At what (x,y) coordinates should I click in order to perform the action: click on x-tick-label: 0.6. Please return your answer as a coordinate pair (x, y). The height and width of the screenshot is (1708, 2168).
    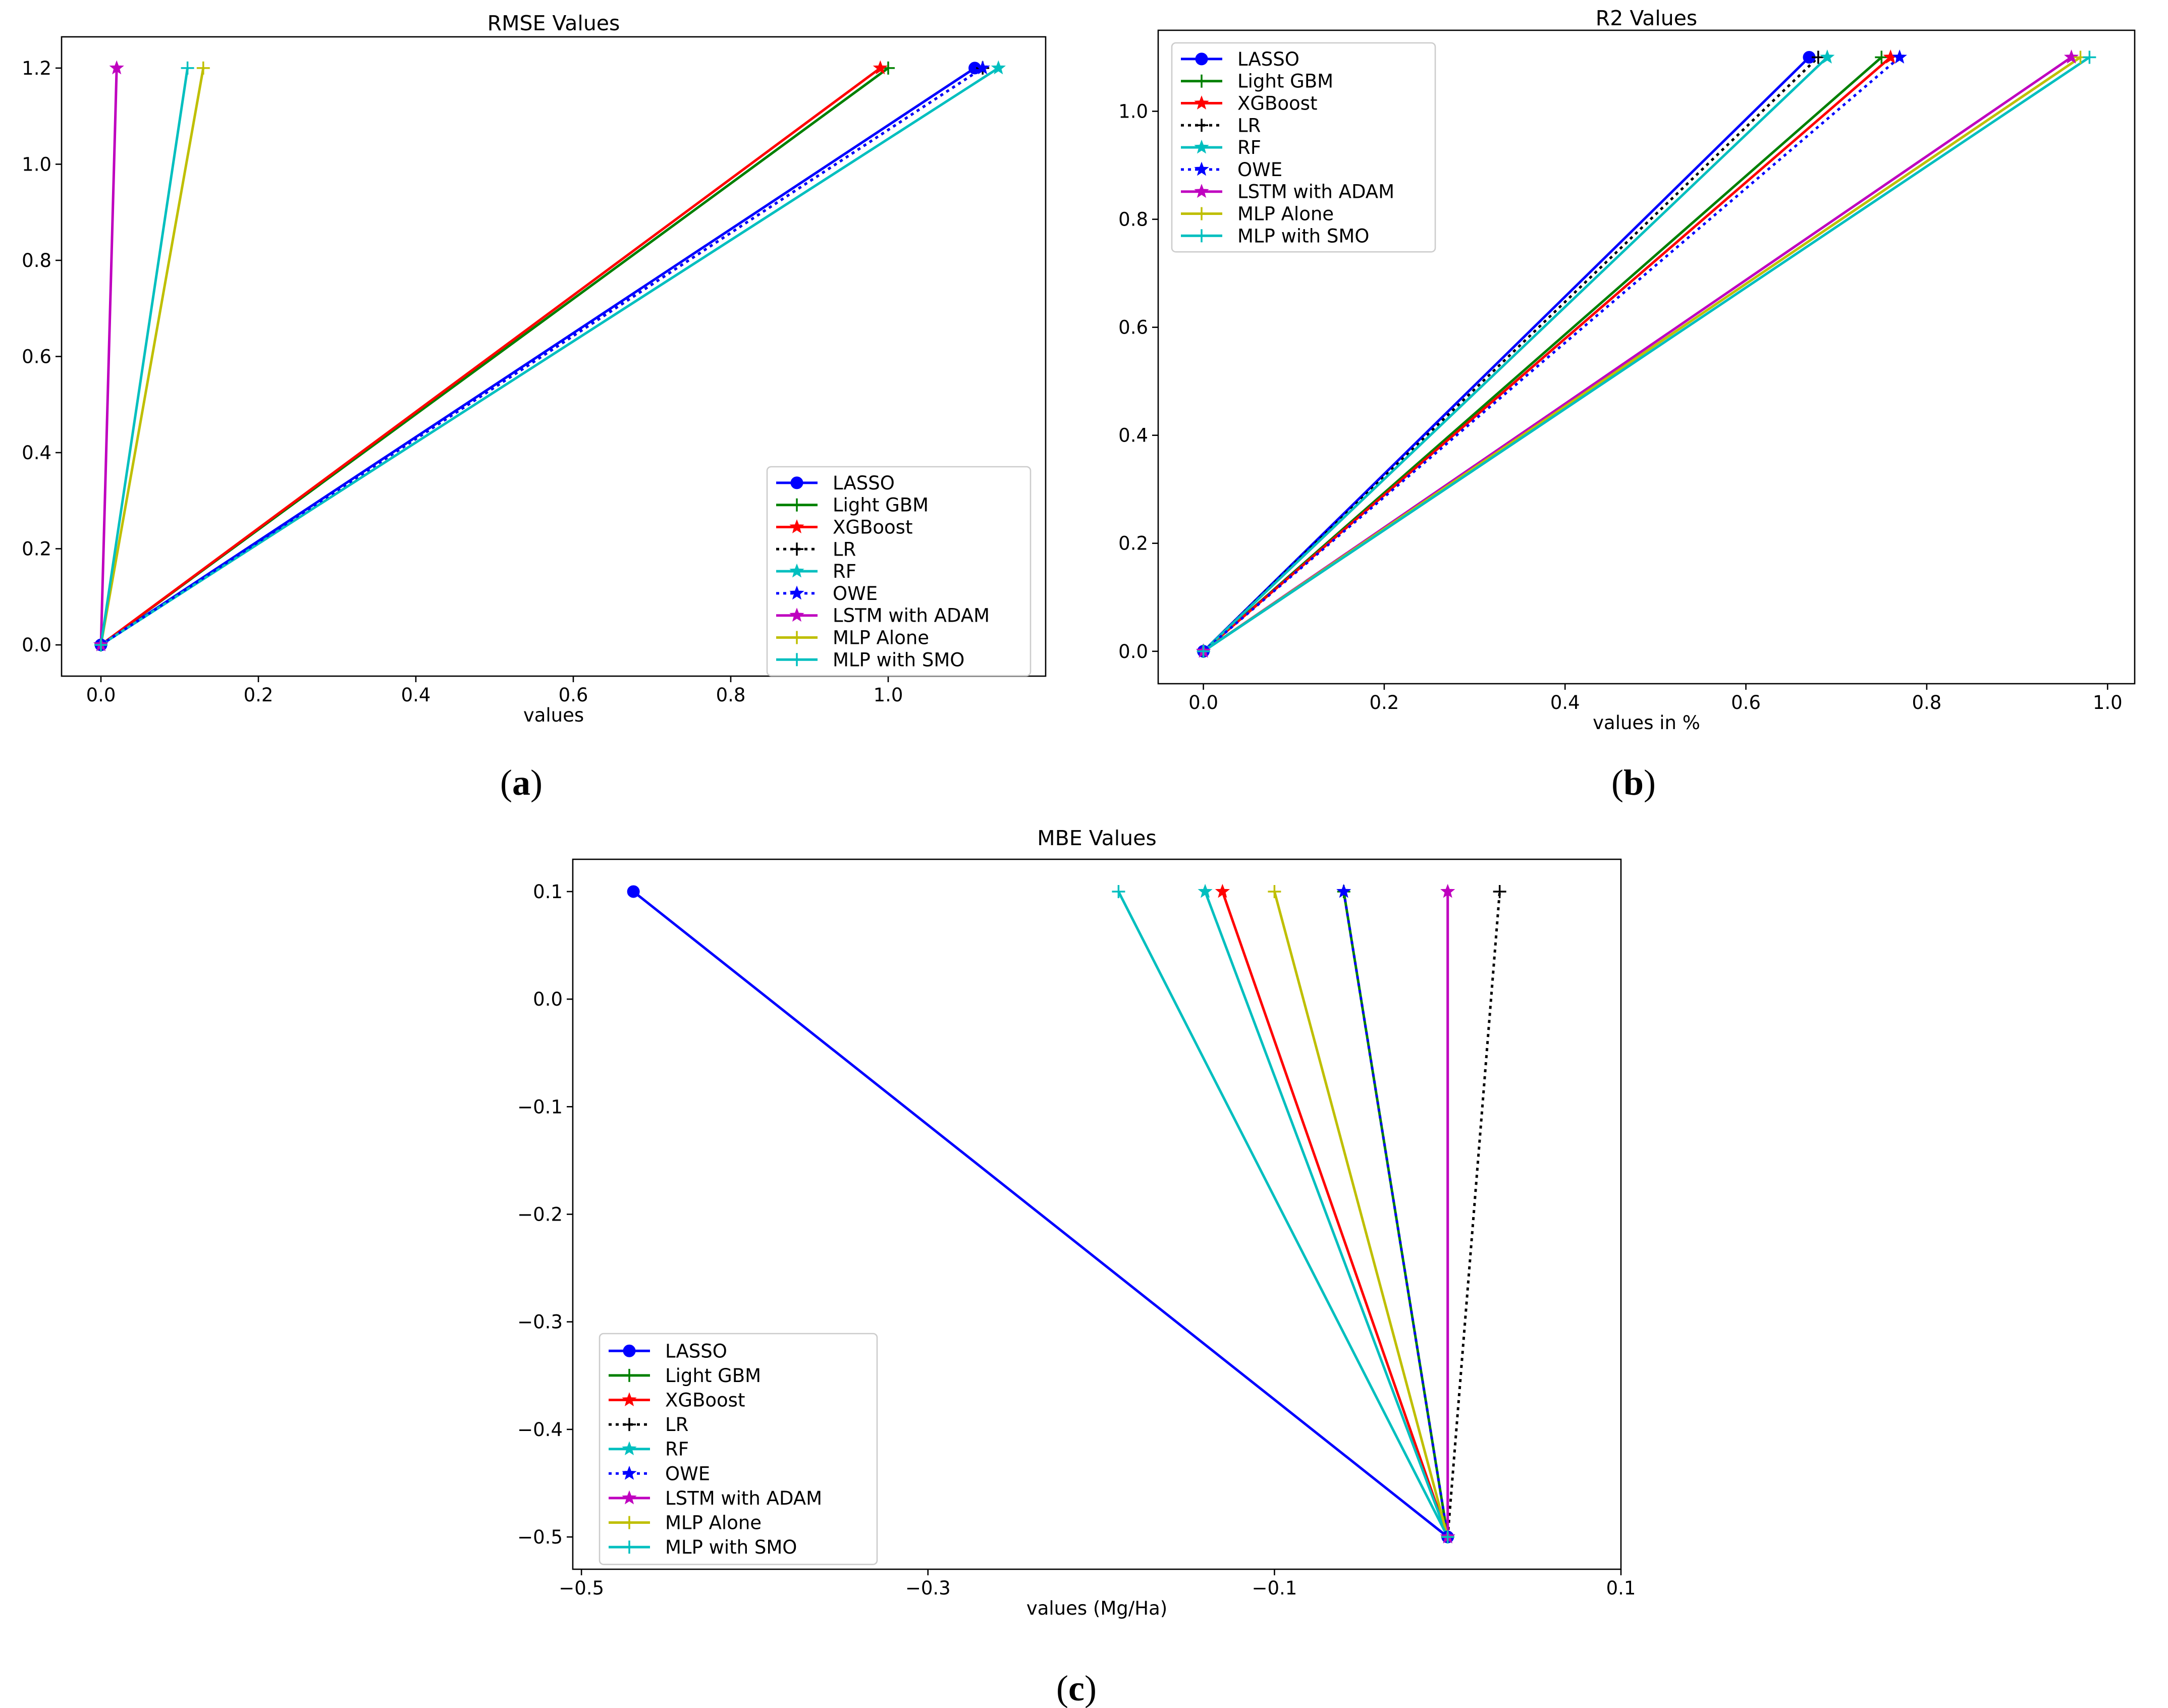
    Looking at the image, I should click on (573, 695).